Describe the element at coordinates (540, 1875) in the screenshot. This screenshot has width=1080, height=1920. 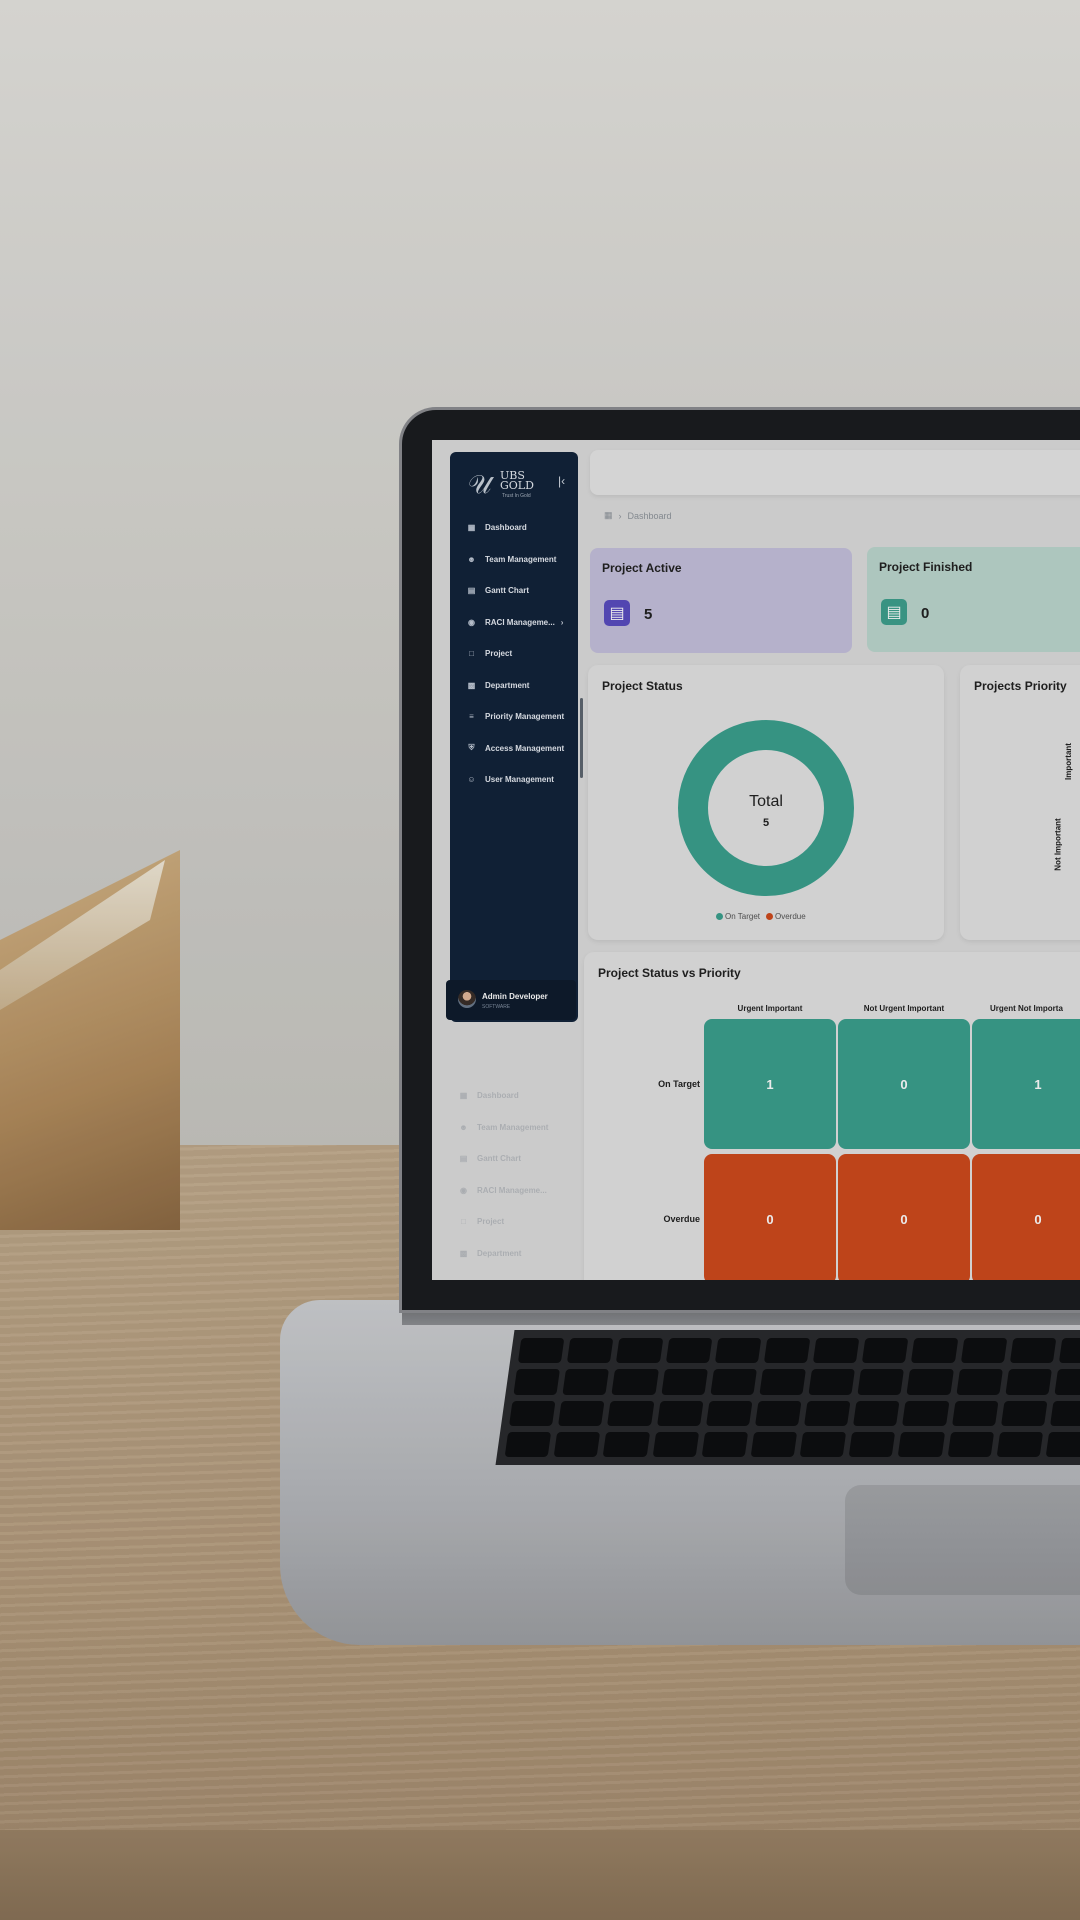
I see `desk-edge` at that location.